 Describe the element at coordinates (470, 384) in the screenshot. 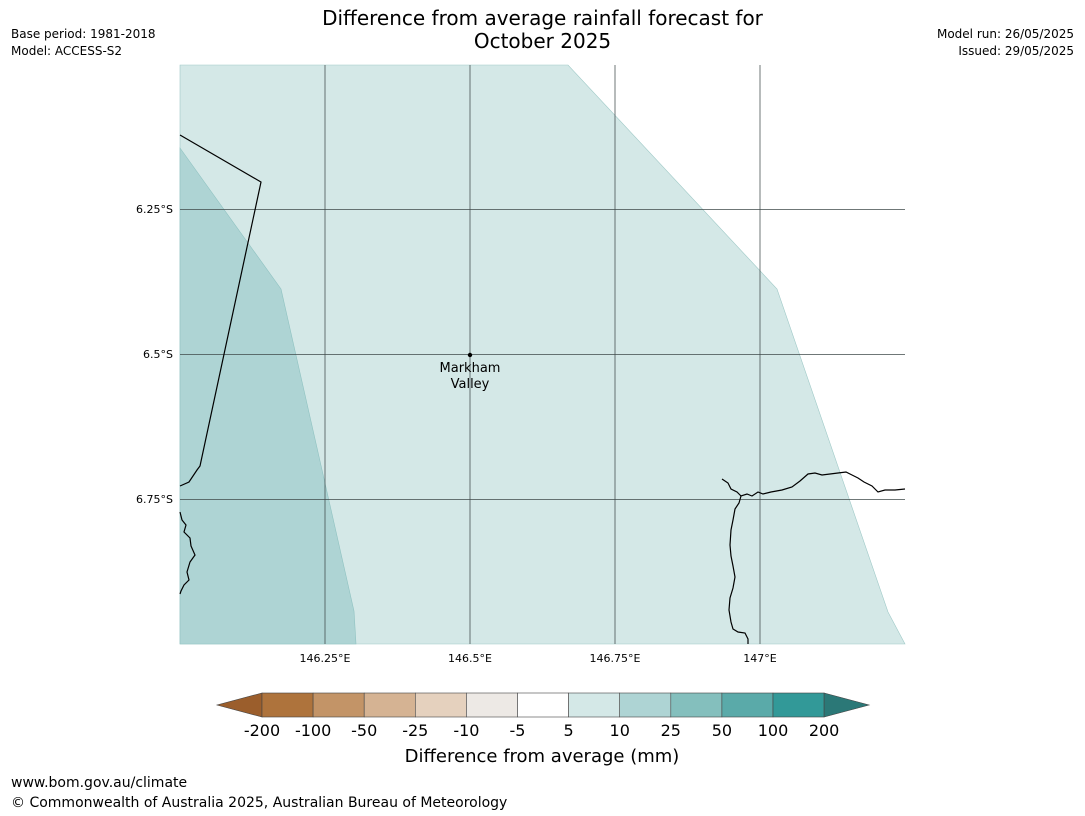

I see `place-label-line2: Valley` at that location.